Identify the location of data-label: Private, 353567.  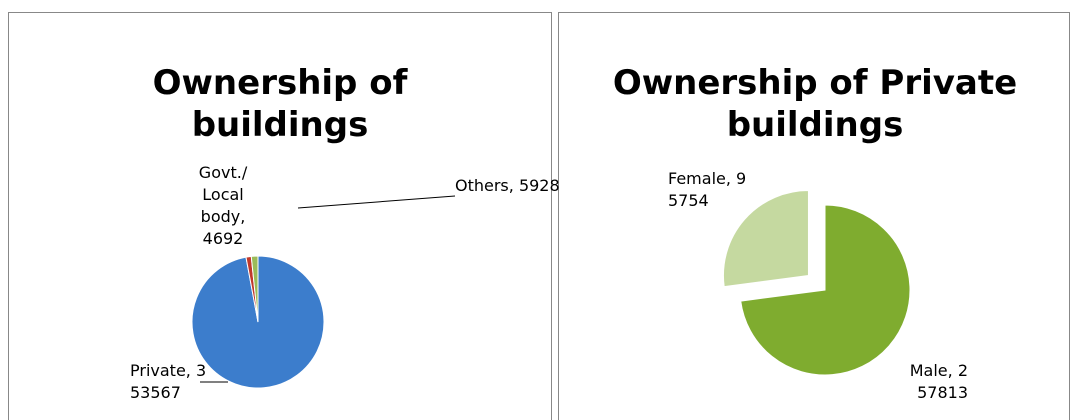
(168, 381).